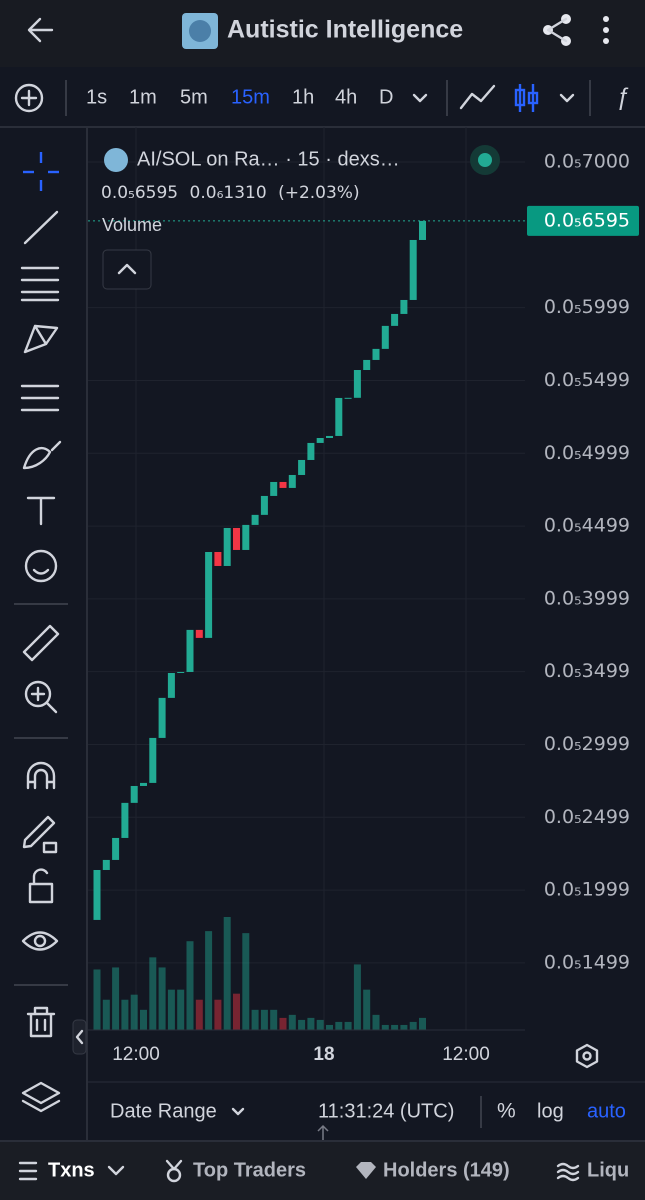  What do you see at coordinates (606, 1111) in the screenshot?
I see `auto-button: auto` at bounding box center [606, 1111].